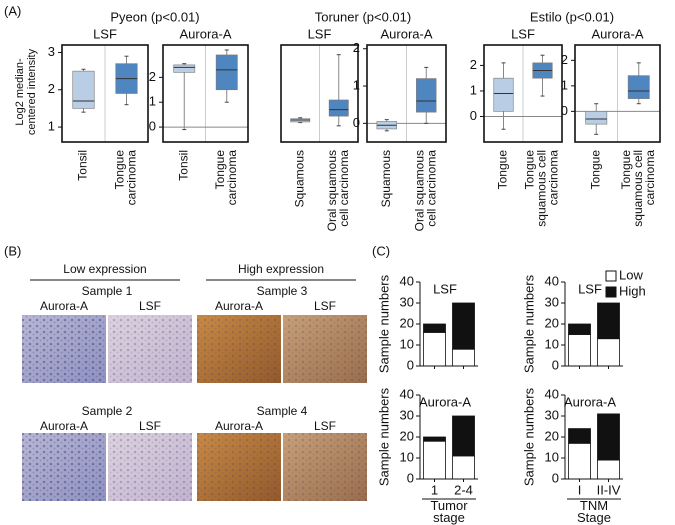  I want to click on group-title: Toruner (p<0.01), so click(363, 16).